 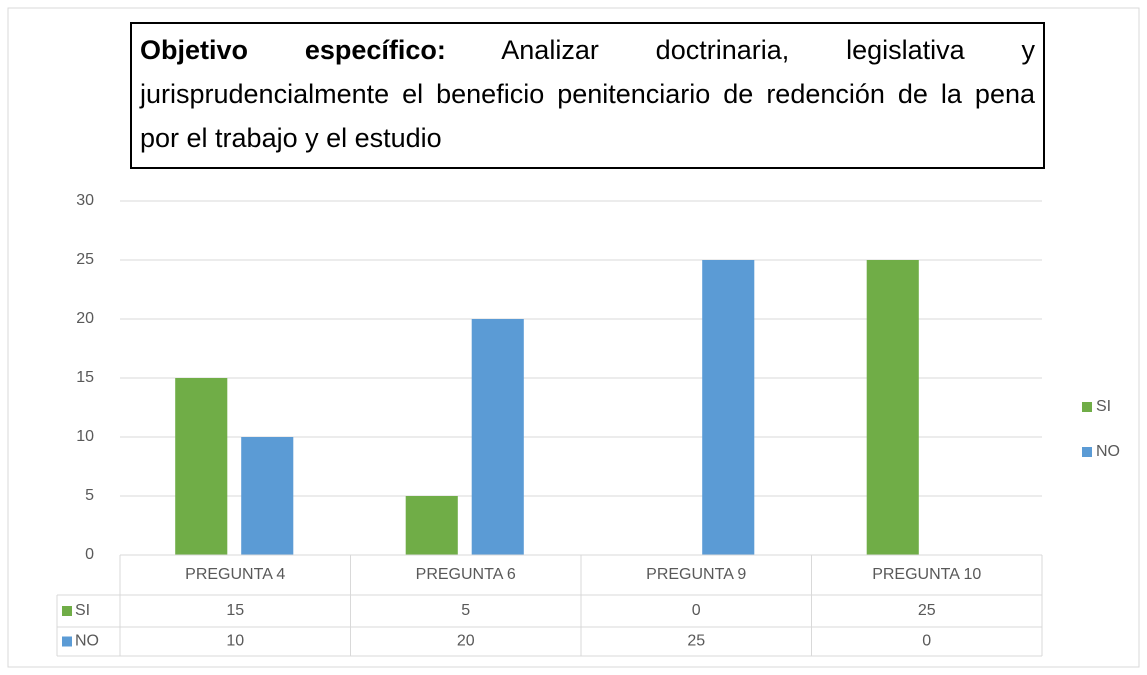 What do you see at coordinates (85, 318) in the screenshot?
I see `y-tick-label: 20` at bounding box center [85, 318].